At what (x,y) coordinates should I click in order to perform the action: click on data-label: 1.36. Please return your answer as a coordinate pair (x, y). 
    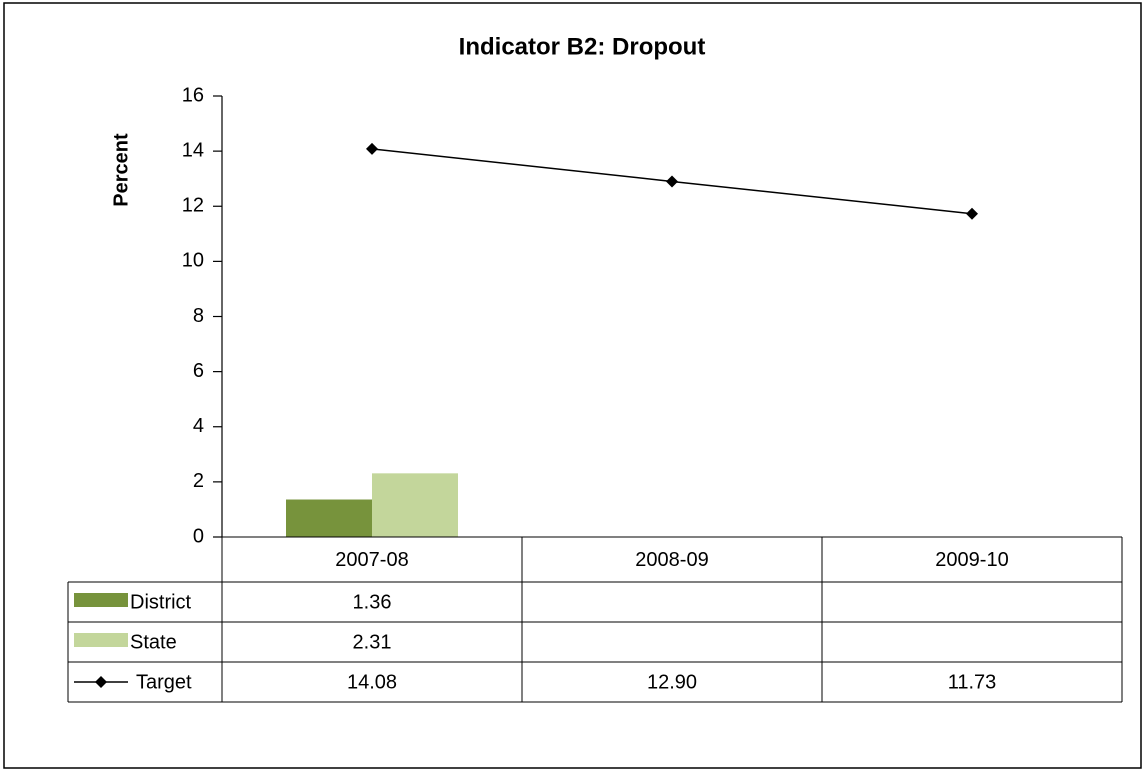
    Looking at the image, I should click on (372, 602).